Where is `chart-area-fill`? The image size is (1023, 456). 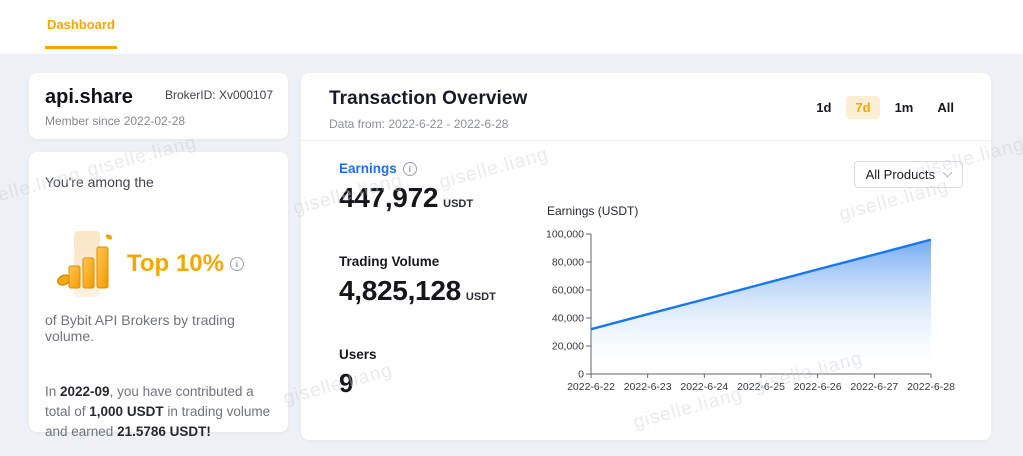 chart-area-fill is located at coordinates (761, 306).